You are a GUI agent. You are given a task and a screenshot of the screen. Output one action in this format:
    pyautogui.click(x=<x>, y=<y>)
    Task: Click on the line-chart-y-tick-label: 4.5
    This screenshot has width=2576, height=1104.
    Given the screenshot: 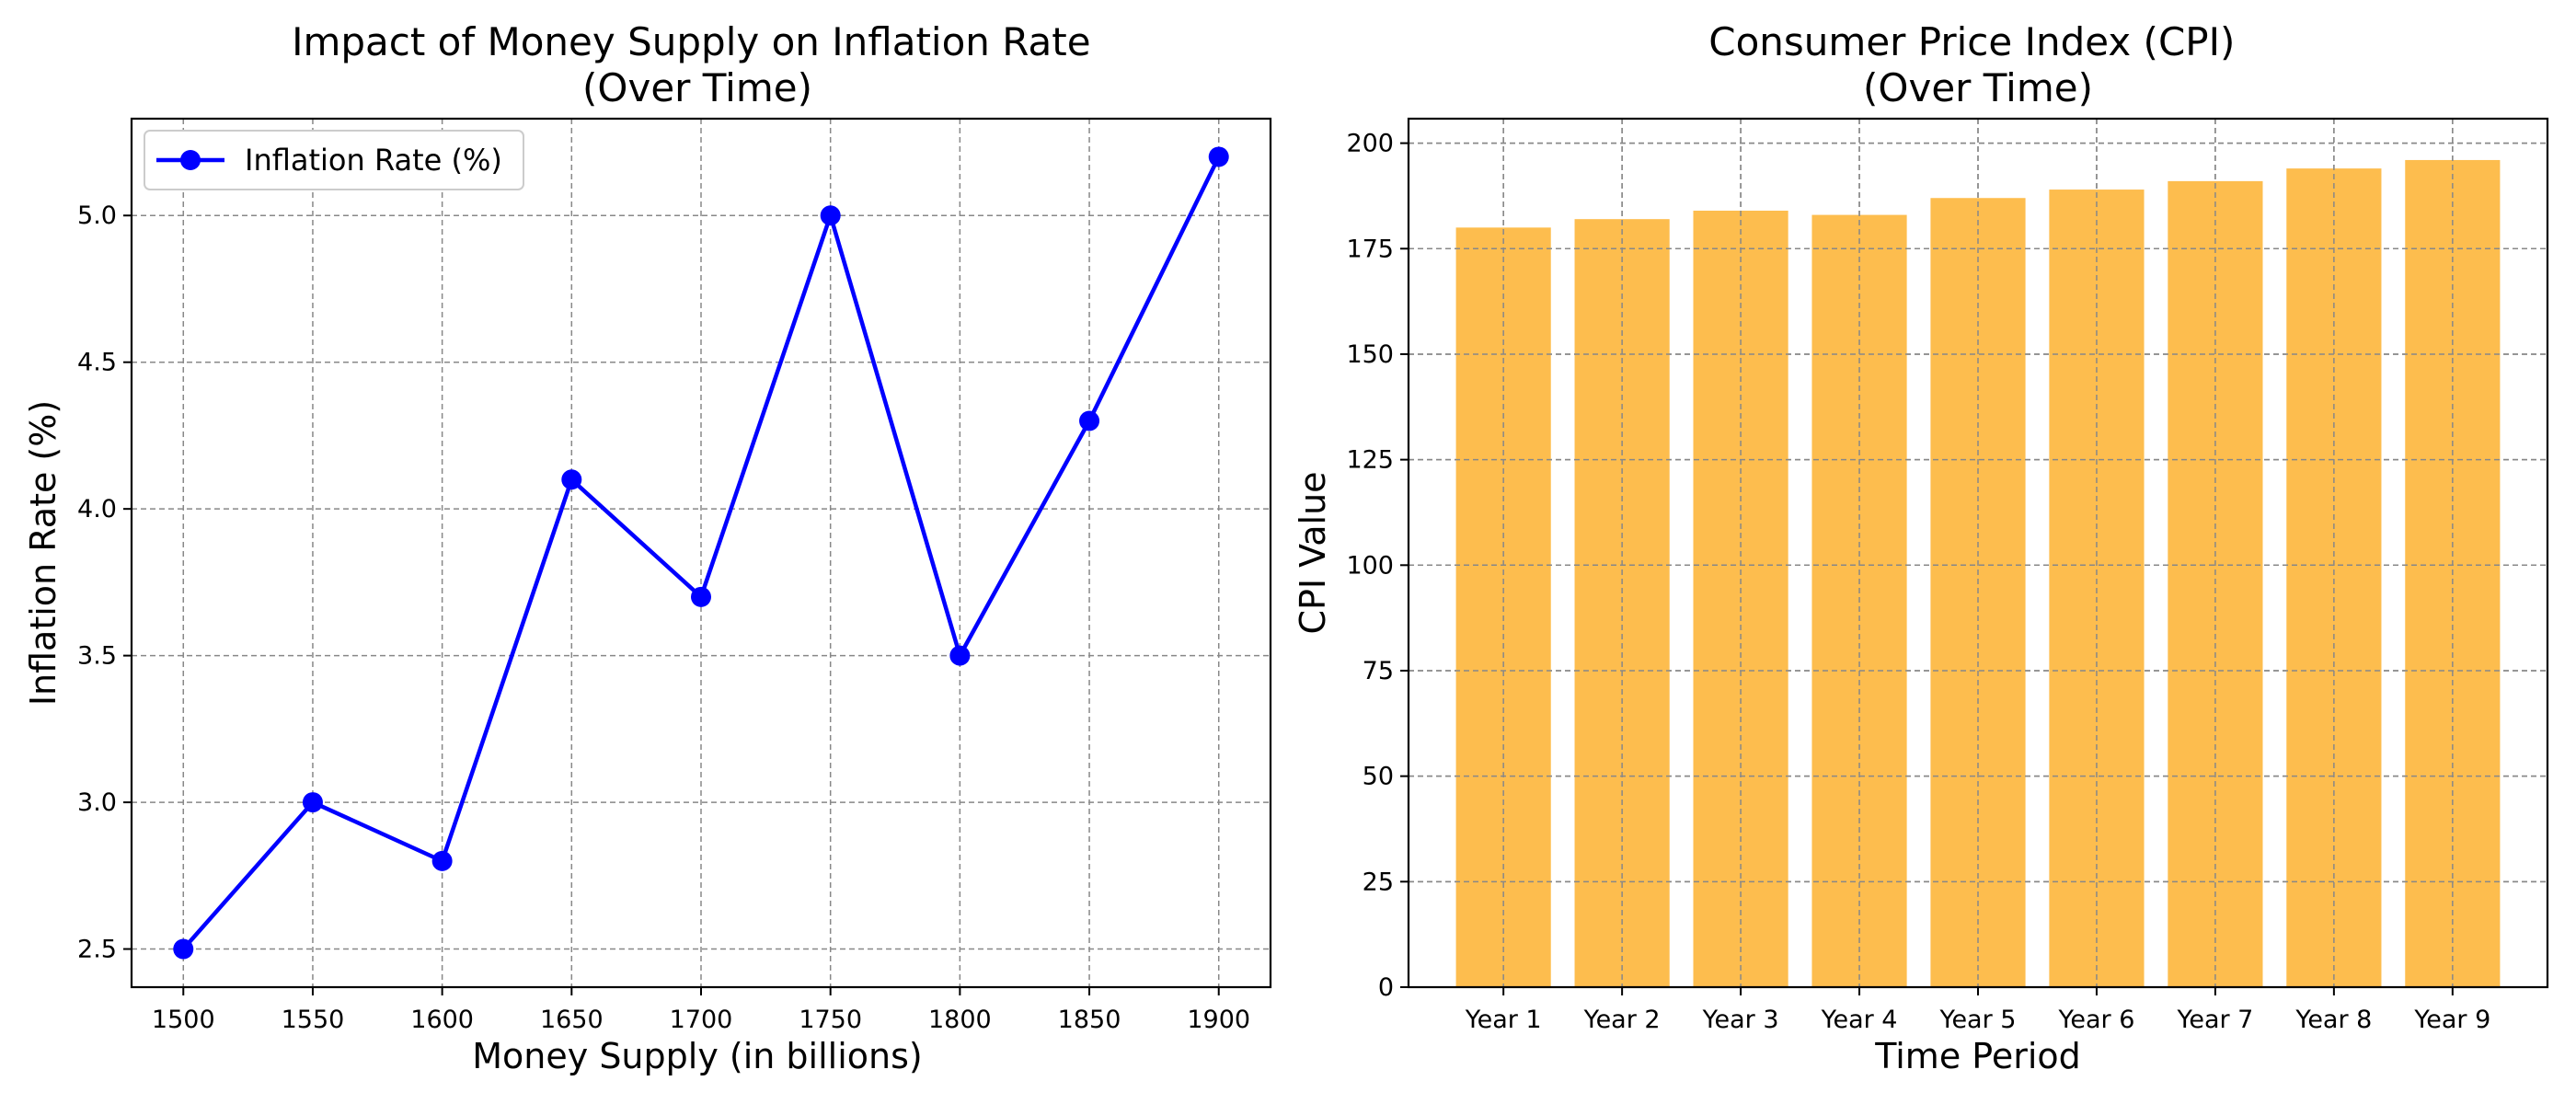 What is the action you would take?
    pyautogui.click(x=97, y=363)
    